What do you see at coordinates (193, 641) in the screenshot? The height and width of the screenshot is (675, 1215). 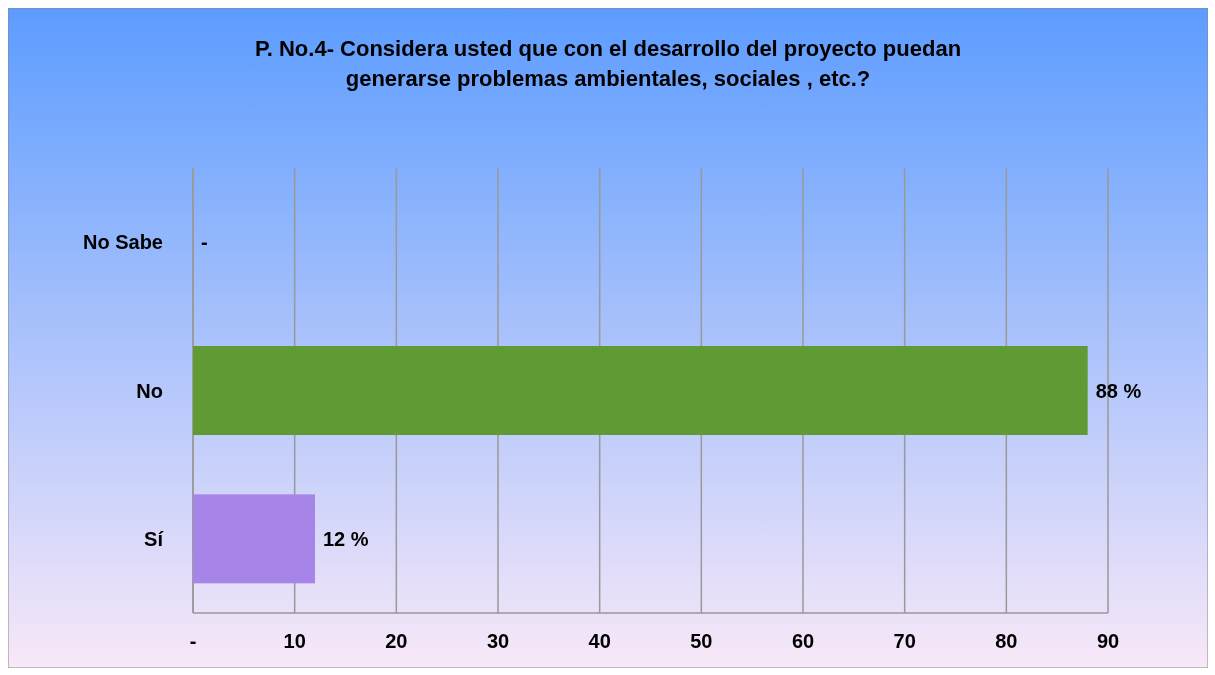 I see `x-tick-label: -` at bounding box center [193, 641].